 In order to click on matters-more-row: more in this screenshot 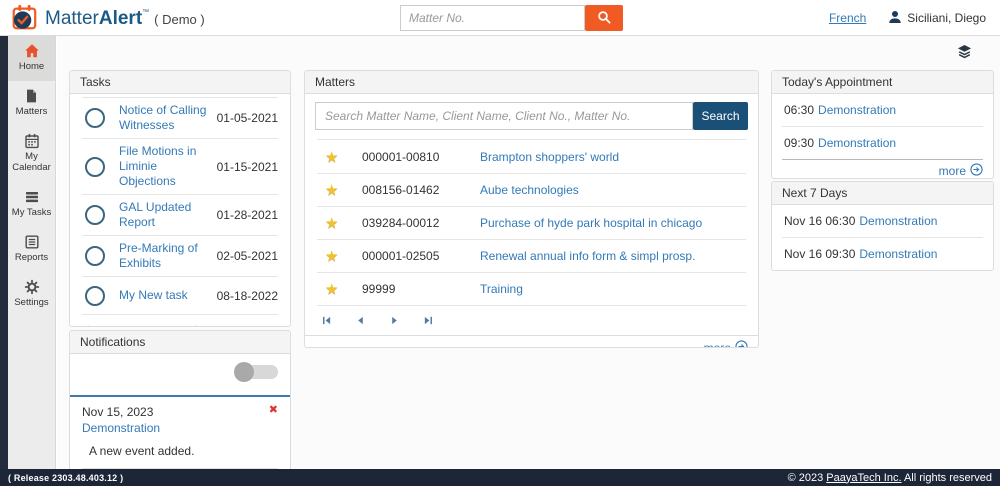, I will do `click(531, 341)`.